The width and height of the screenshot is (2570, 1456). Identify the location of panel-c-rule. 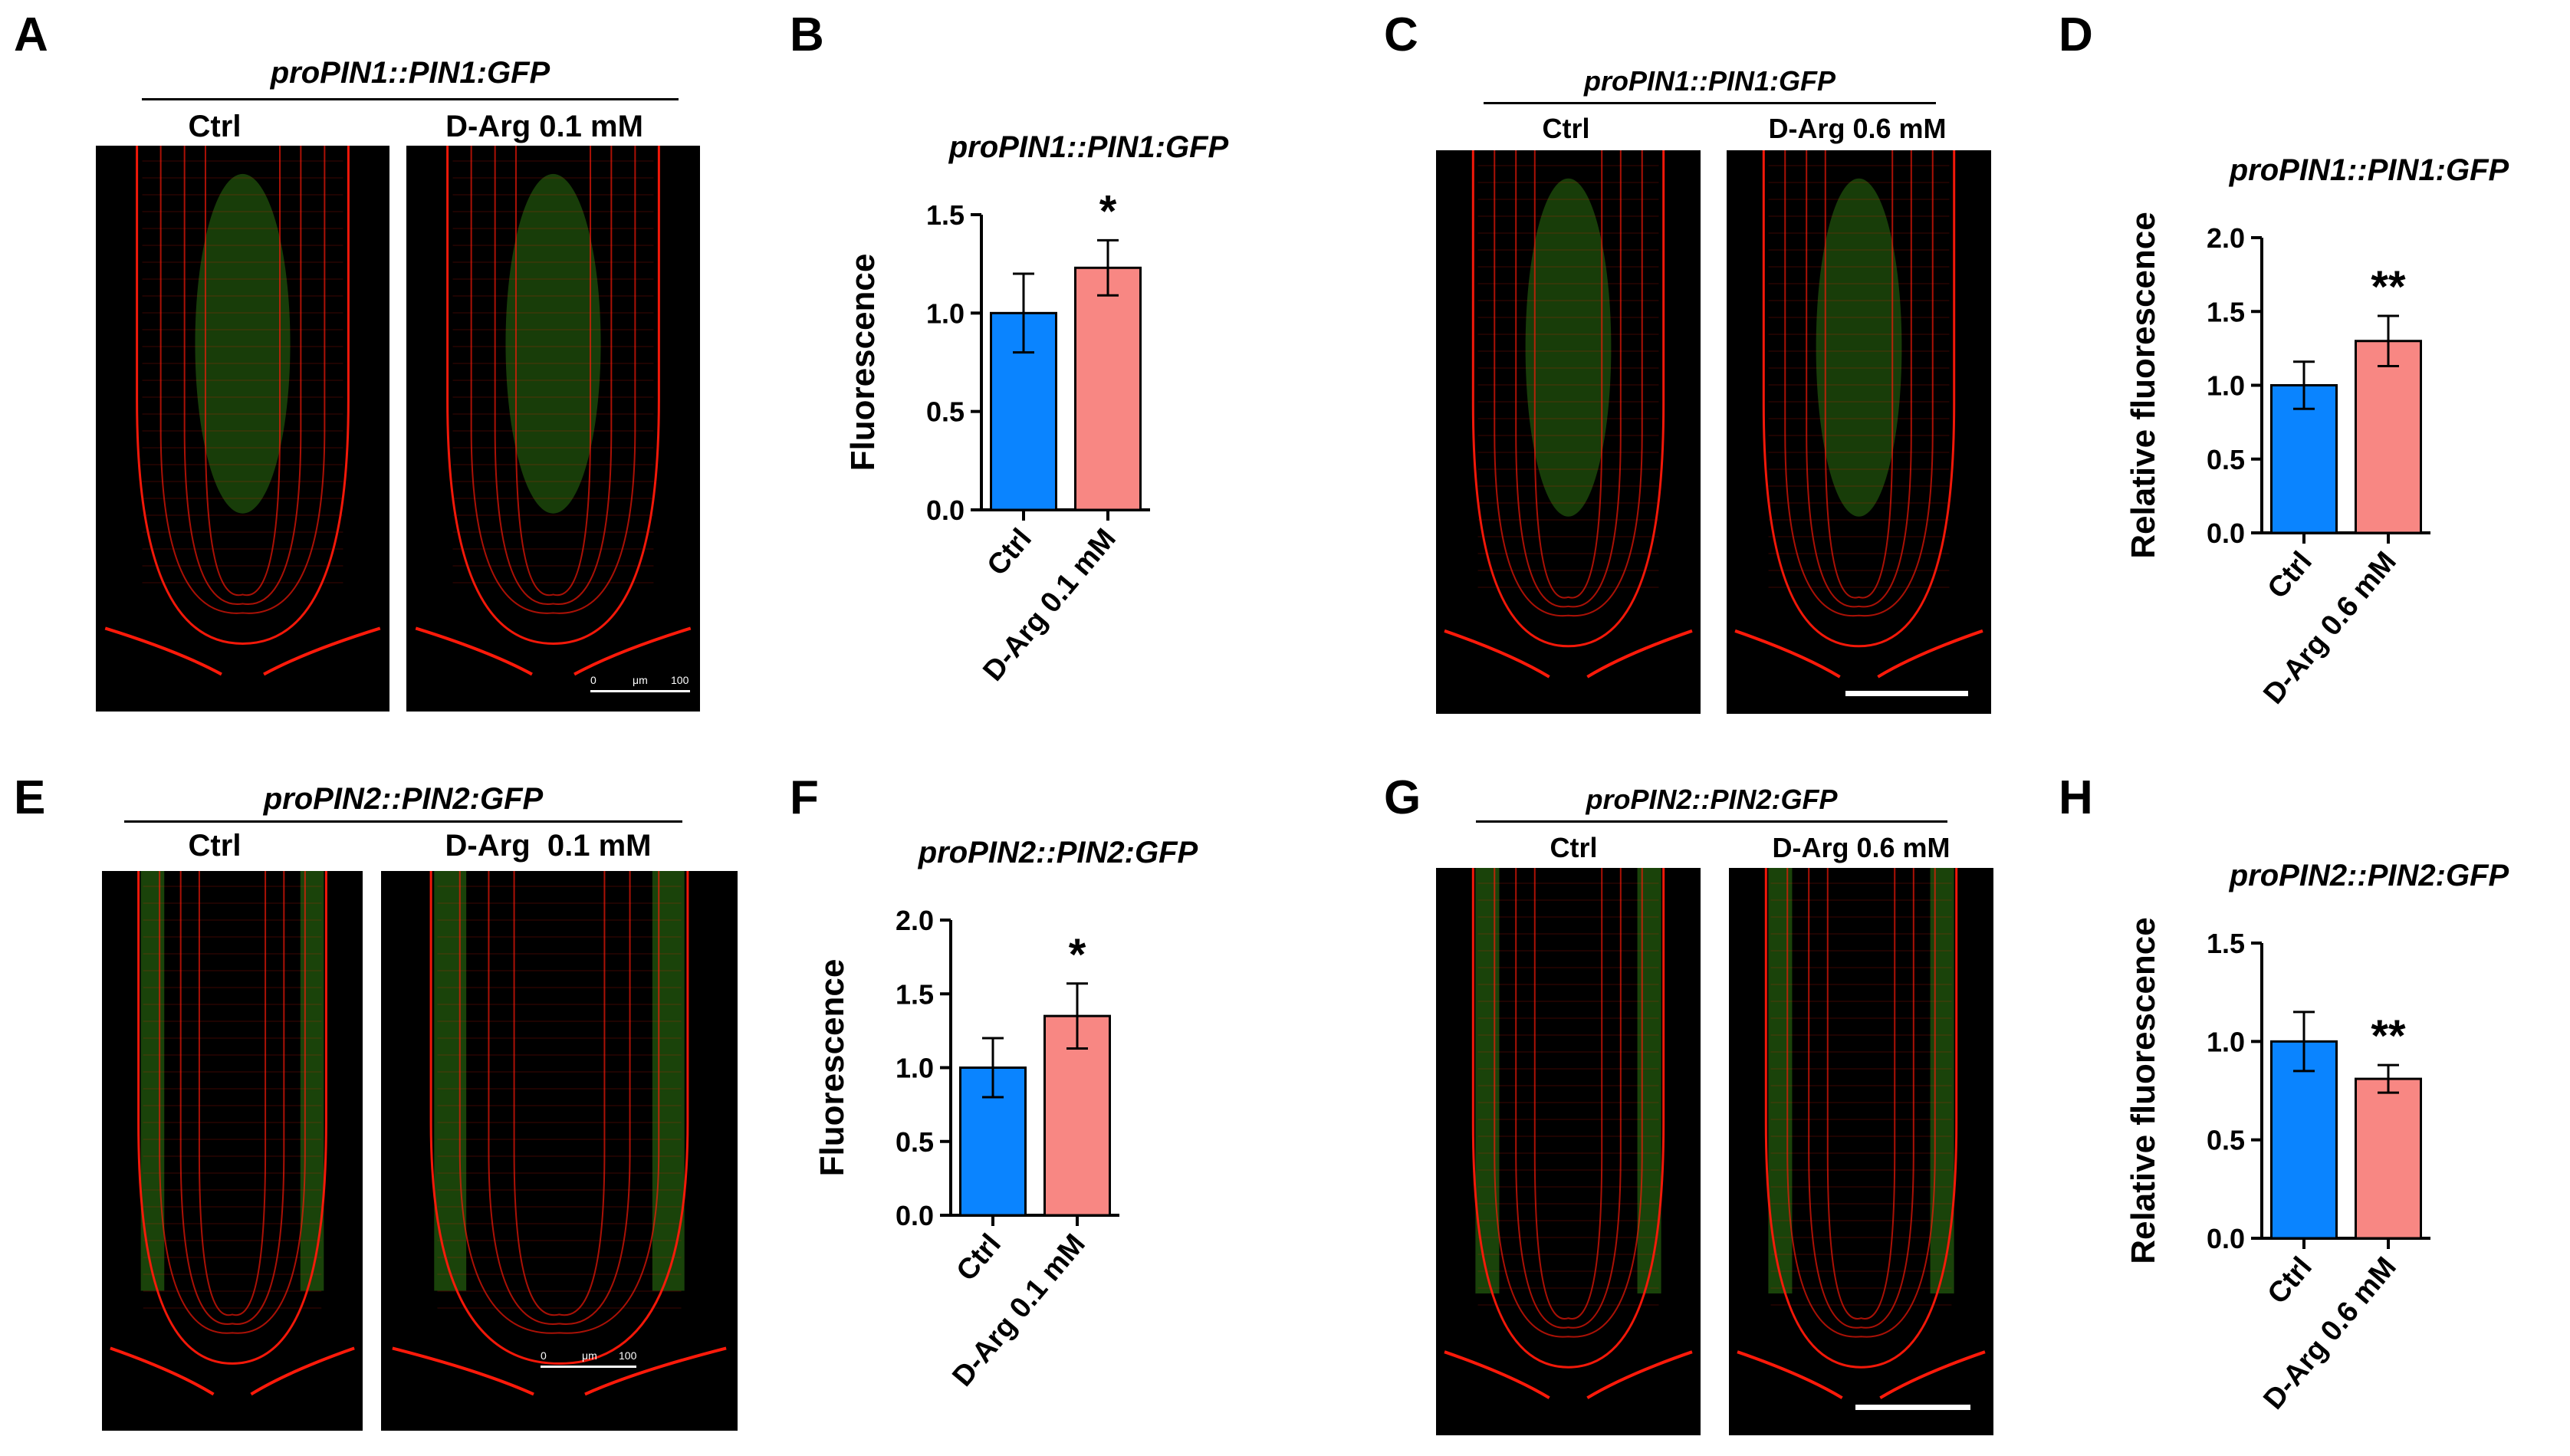
(1710, 103).